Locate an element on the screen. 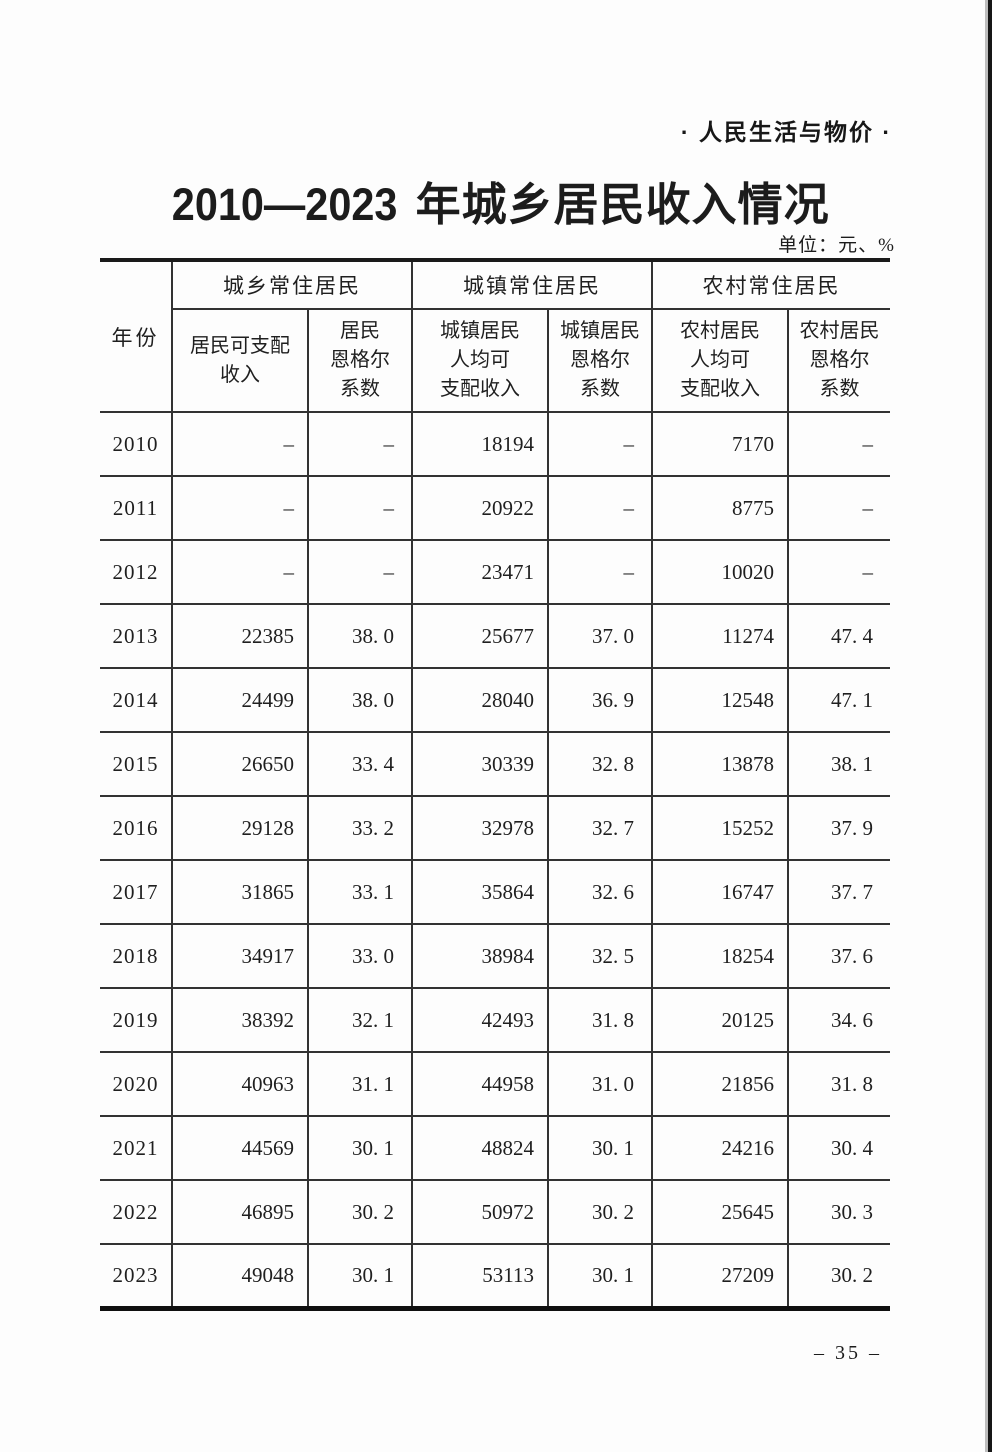  sub-header-rural-income: 农村居民 人均可 支配收入 is located at coordinates (720, 360).